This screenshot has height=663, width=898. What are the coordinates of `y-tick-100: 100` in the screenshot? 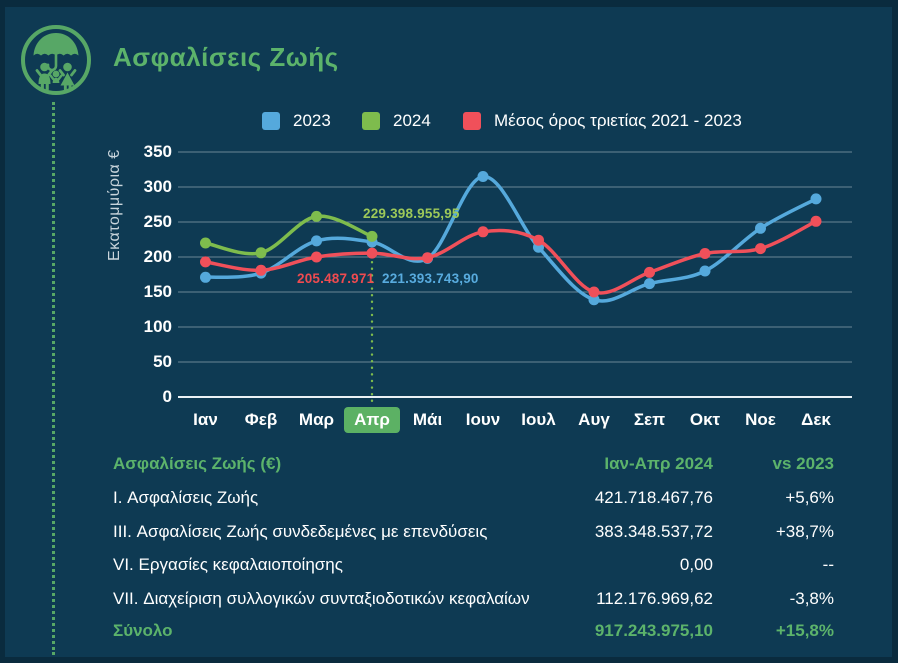 It's located at (157, 326).